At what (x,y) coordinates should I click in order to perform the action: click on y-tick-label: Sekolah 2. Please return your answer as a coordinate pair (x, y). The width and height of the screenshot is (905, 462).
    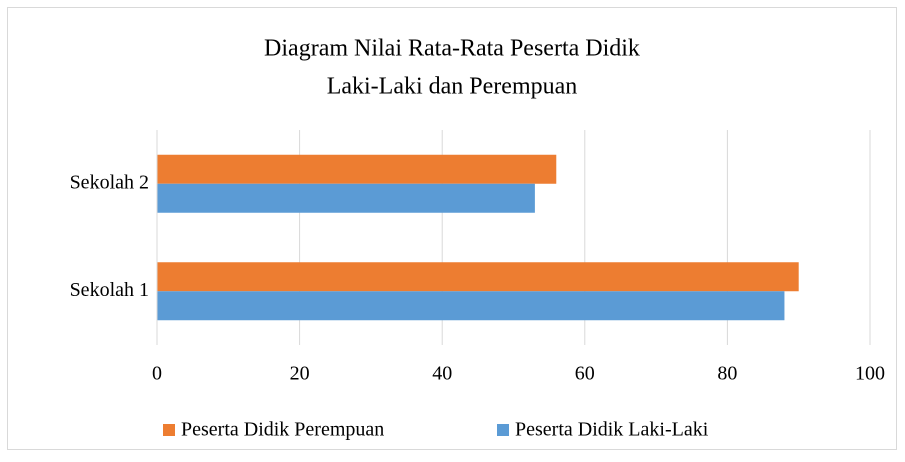
    Looking at the image, I should click on (109, 182).